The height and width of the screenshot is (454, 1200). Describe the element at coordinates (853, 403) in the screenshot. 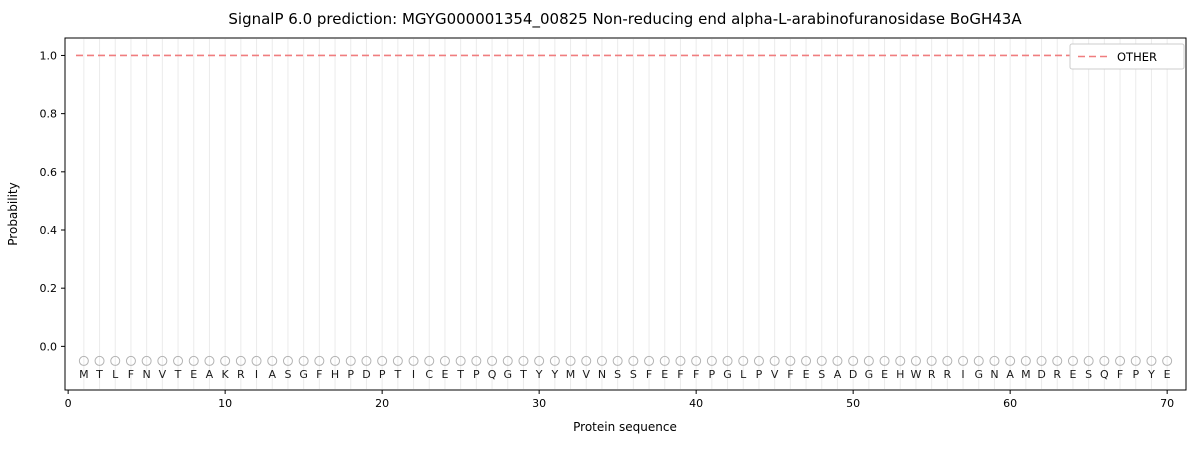

I see `x-tick-label: 50` at that location.